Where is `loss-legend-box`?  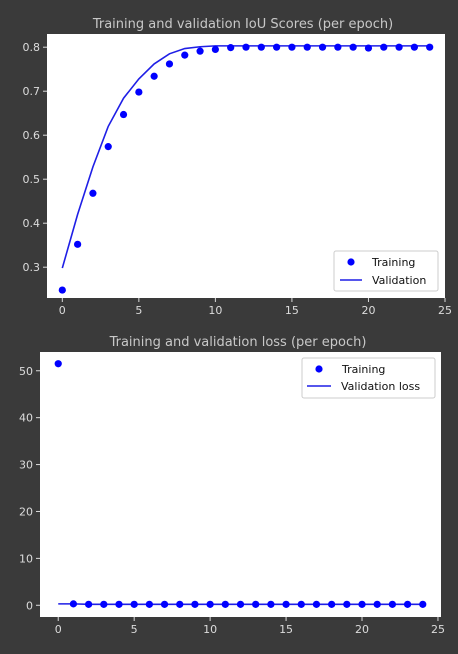
loss-legend-box is located at coordinates (368, 378).